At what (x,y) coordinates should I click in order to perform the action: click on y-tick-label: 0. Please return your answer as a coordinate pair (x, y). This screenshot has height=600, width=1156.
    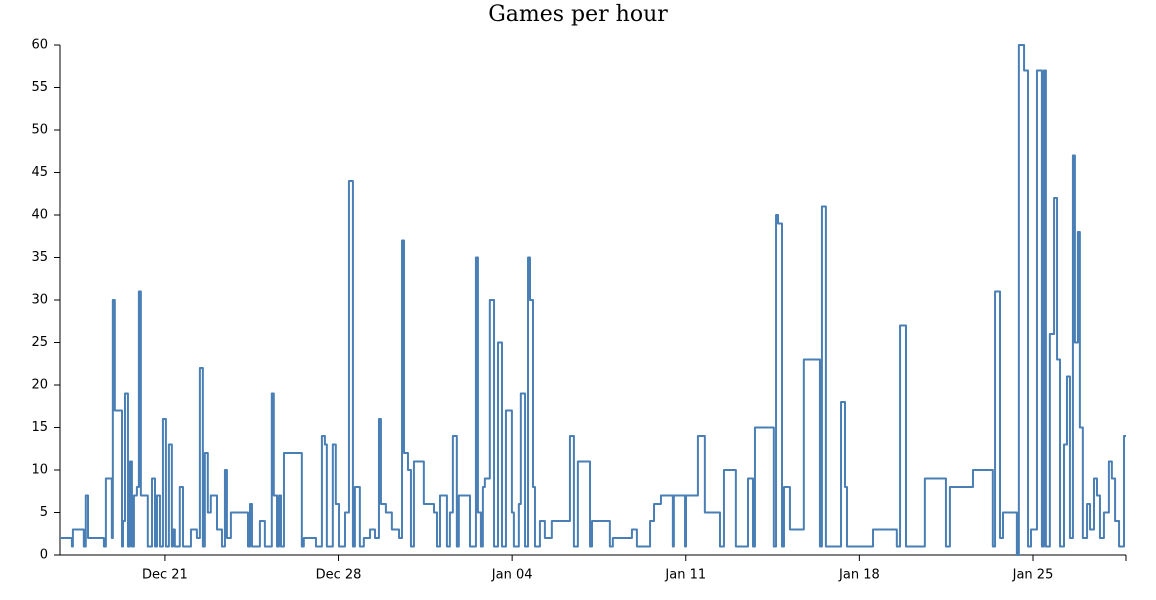
    Looking at the image, I should click on (44, 555).